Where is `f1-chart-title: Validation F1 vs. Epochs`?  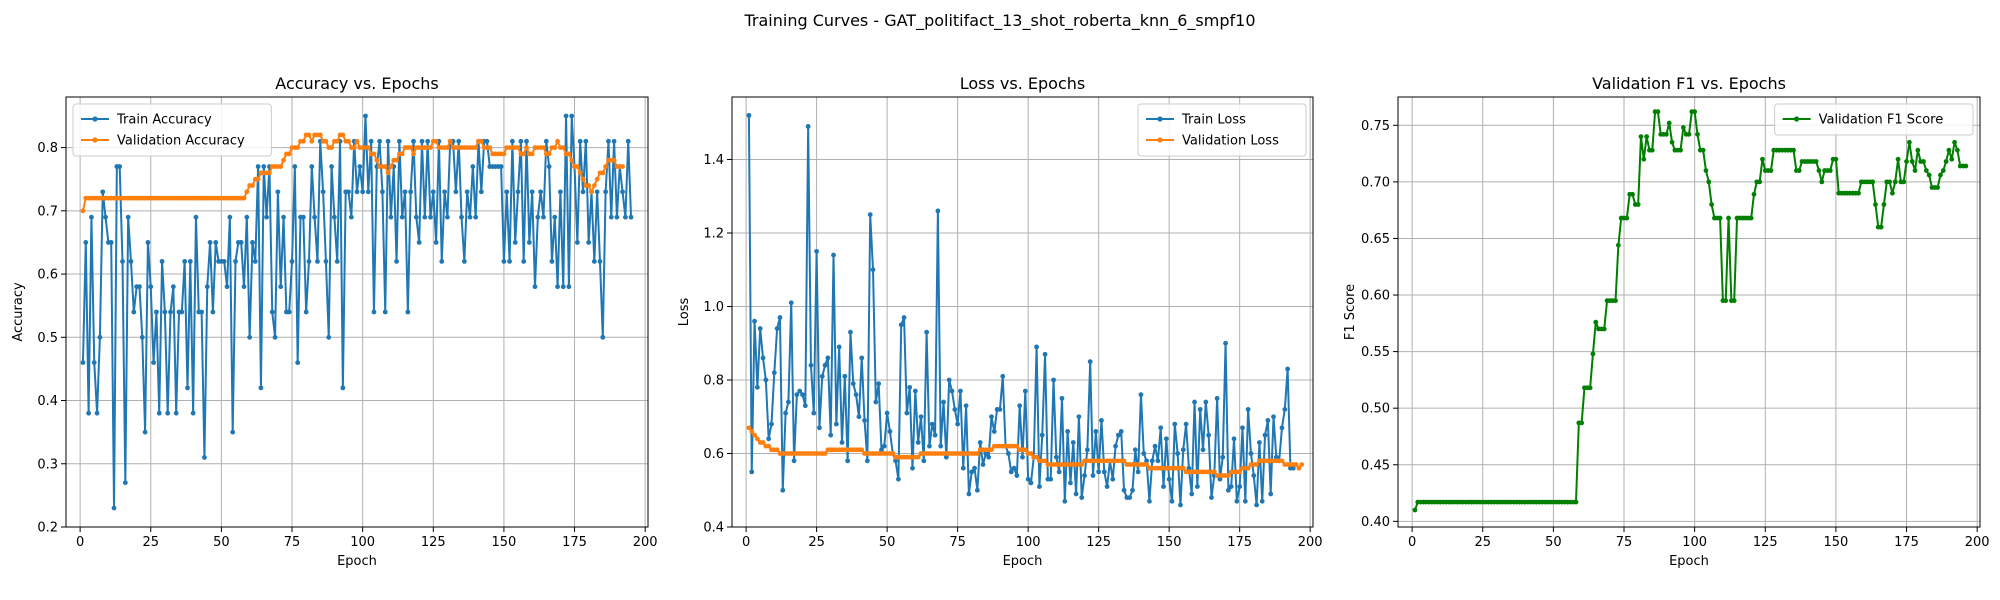
f1-chart-title: Validation F1 vs. Epochs is located at coordinates (1689, 83).